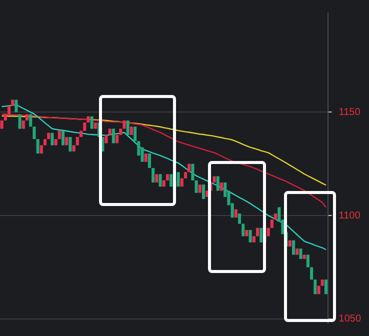 This screenshot has height=336, width=369. I want to click on y-tick-label: 1100, so click(349, 216).